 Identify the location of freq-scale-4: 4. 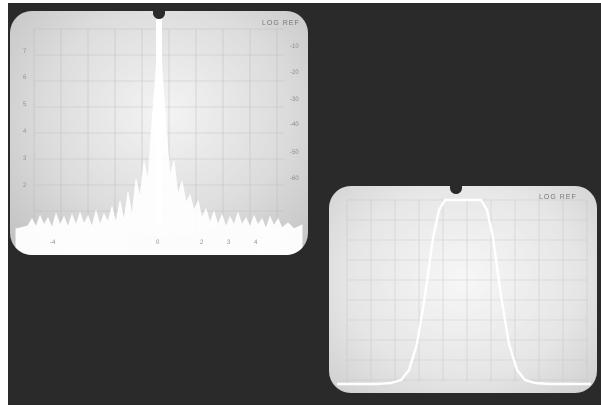
(256, 243).